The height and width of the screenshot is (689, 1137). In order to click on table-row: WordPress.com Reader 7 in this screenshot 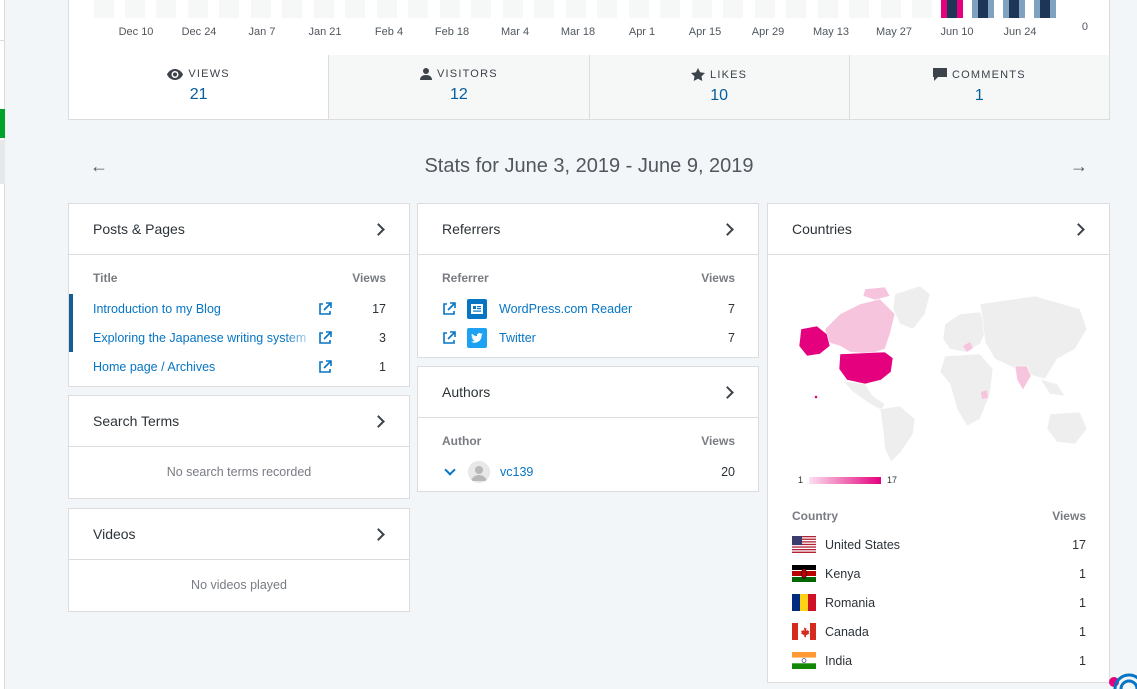, I will do `click(588, 308)`.